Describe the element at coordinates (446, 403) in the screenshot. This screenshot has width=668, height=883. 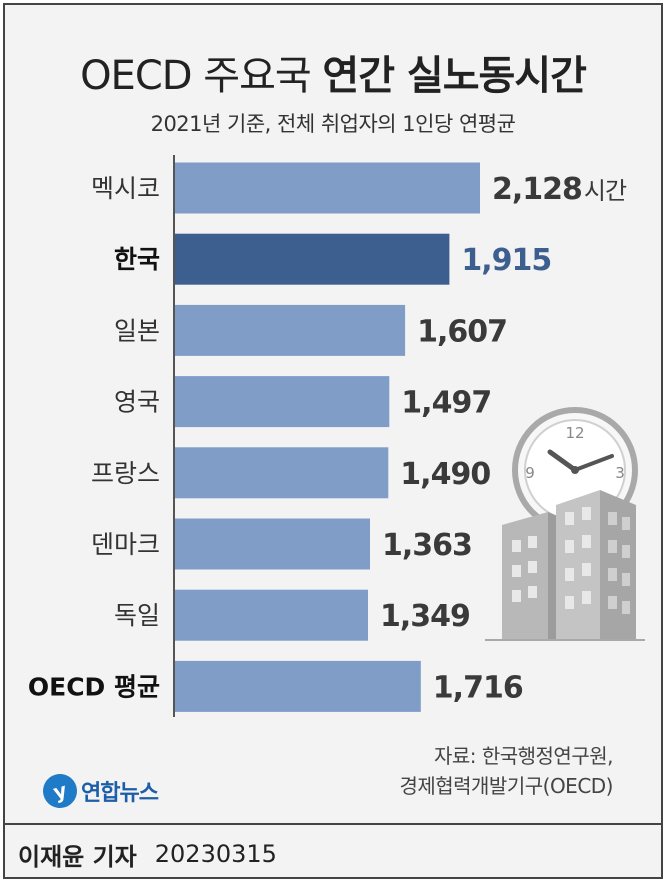
I see `value-label-3: 1,497` at that location.